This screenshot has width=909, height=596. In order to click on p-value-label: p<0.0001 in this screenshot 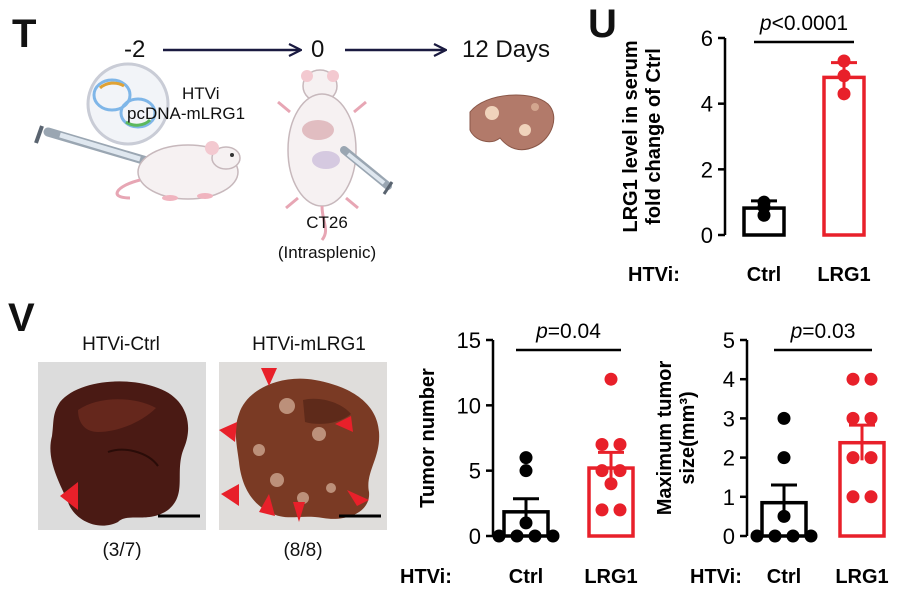, I will do `click(803, 23)`.